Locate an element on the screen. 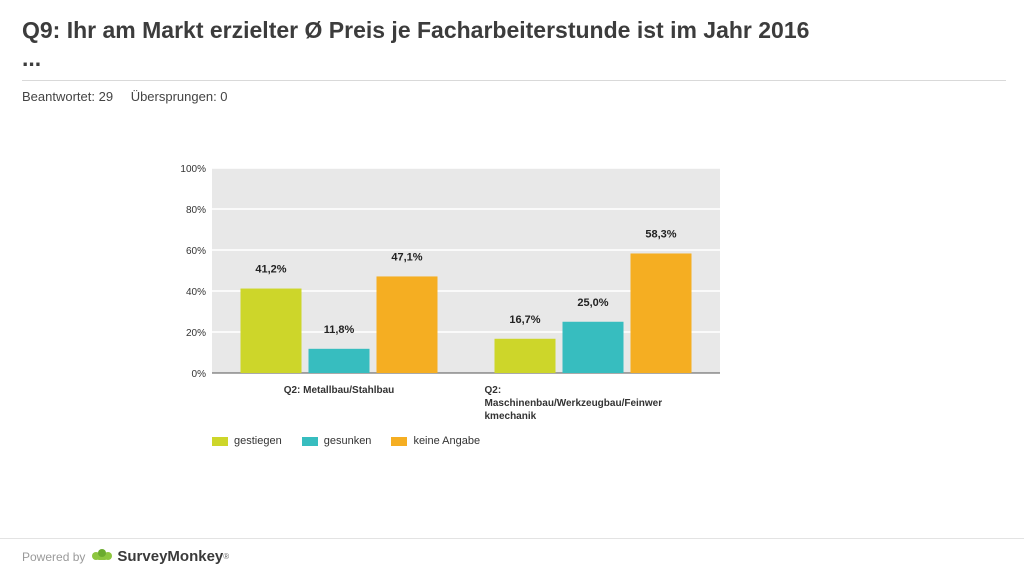 The width and height of the screenshot is (1024, 576). answered-count: Beantwortet: 29 is located at coordinates (68, 96).